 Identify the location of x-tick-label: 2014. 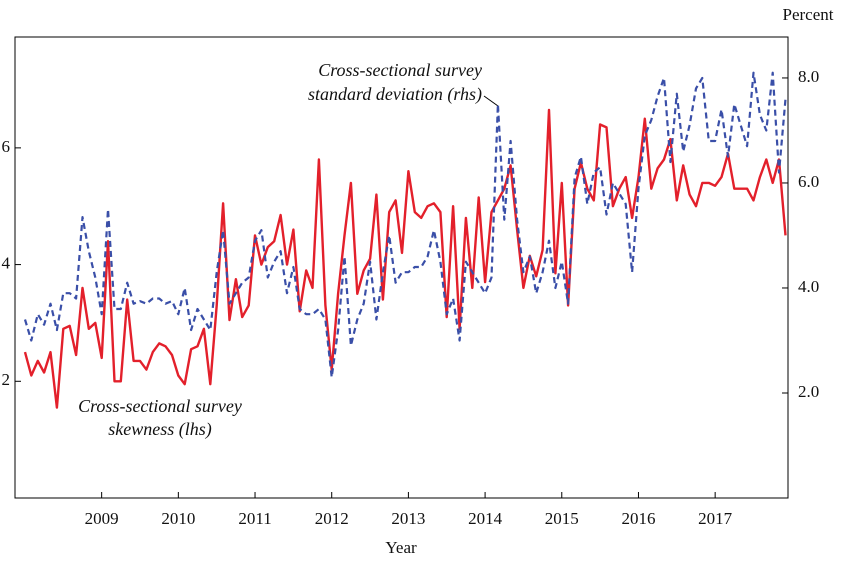
(485, 518).